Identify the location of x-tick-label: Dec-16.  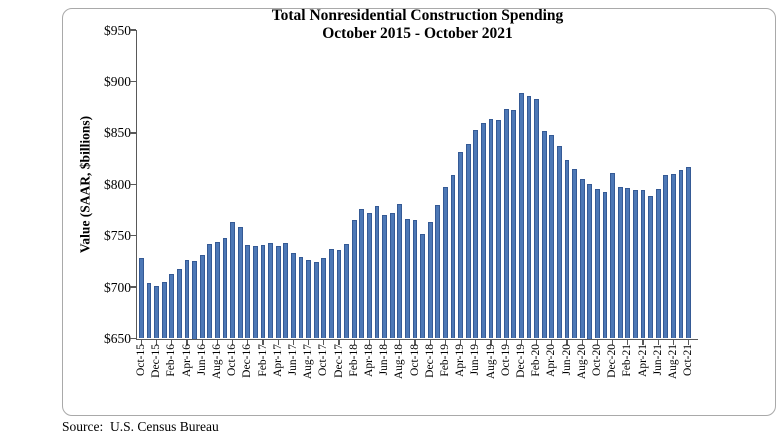
(247, 361).